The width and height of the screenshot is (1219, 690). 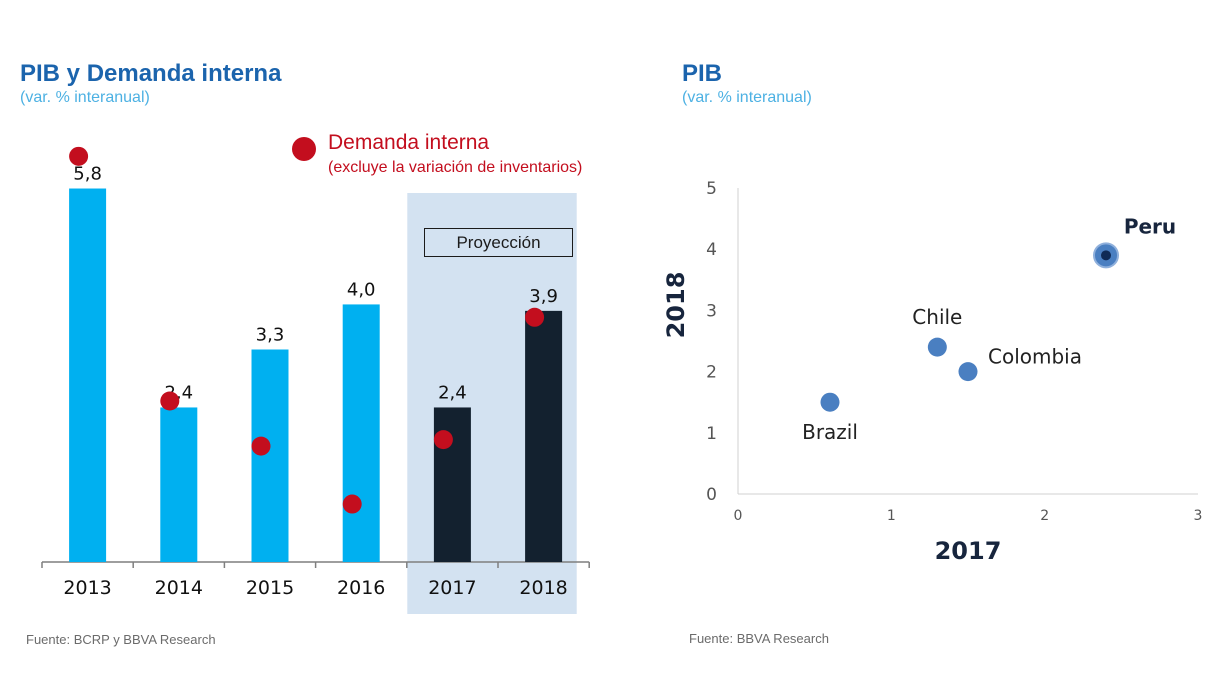 I want to click on x-tick-label: 2, so click(x=1044, y=516).